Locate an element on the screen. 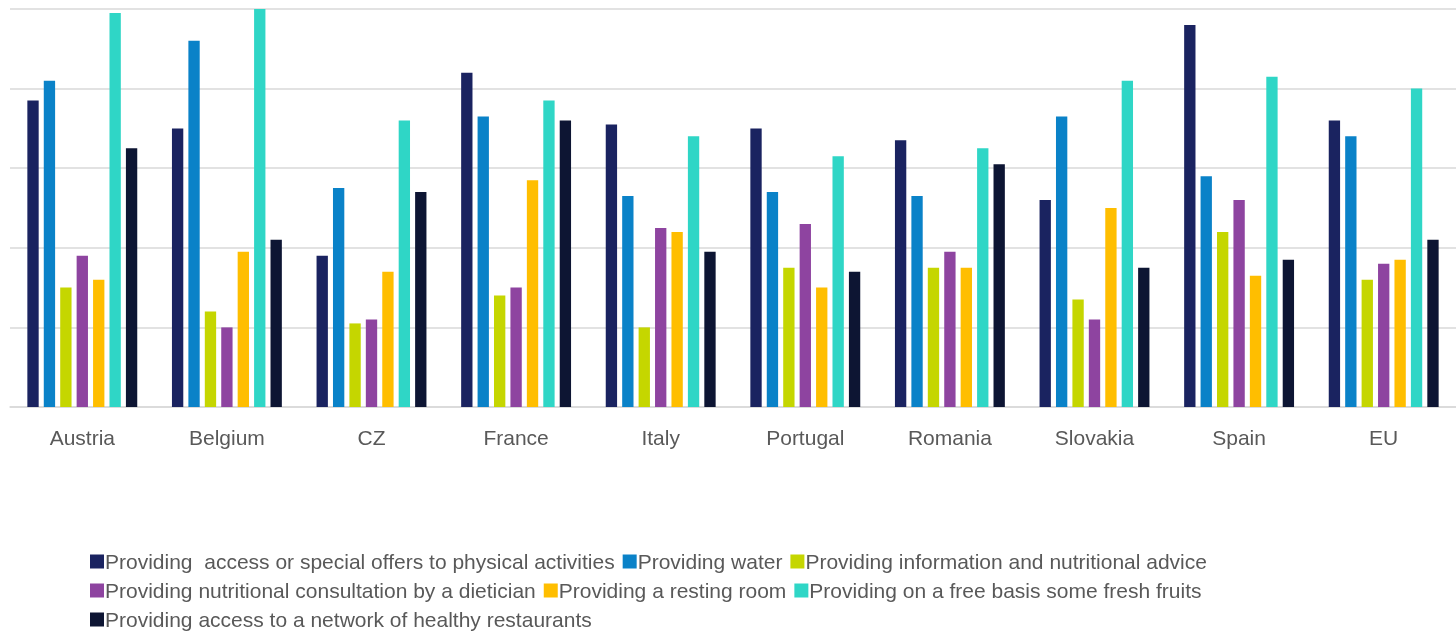  legend-label: Providing information and nutritional advice is located at coordinates (1006, 561).